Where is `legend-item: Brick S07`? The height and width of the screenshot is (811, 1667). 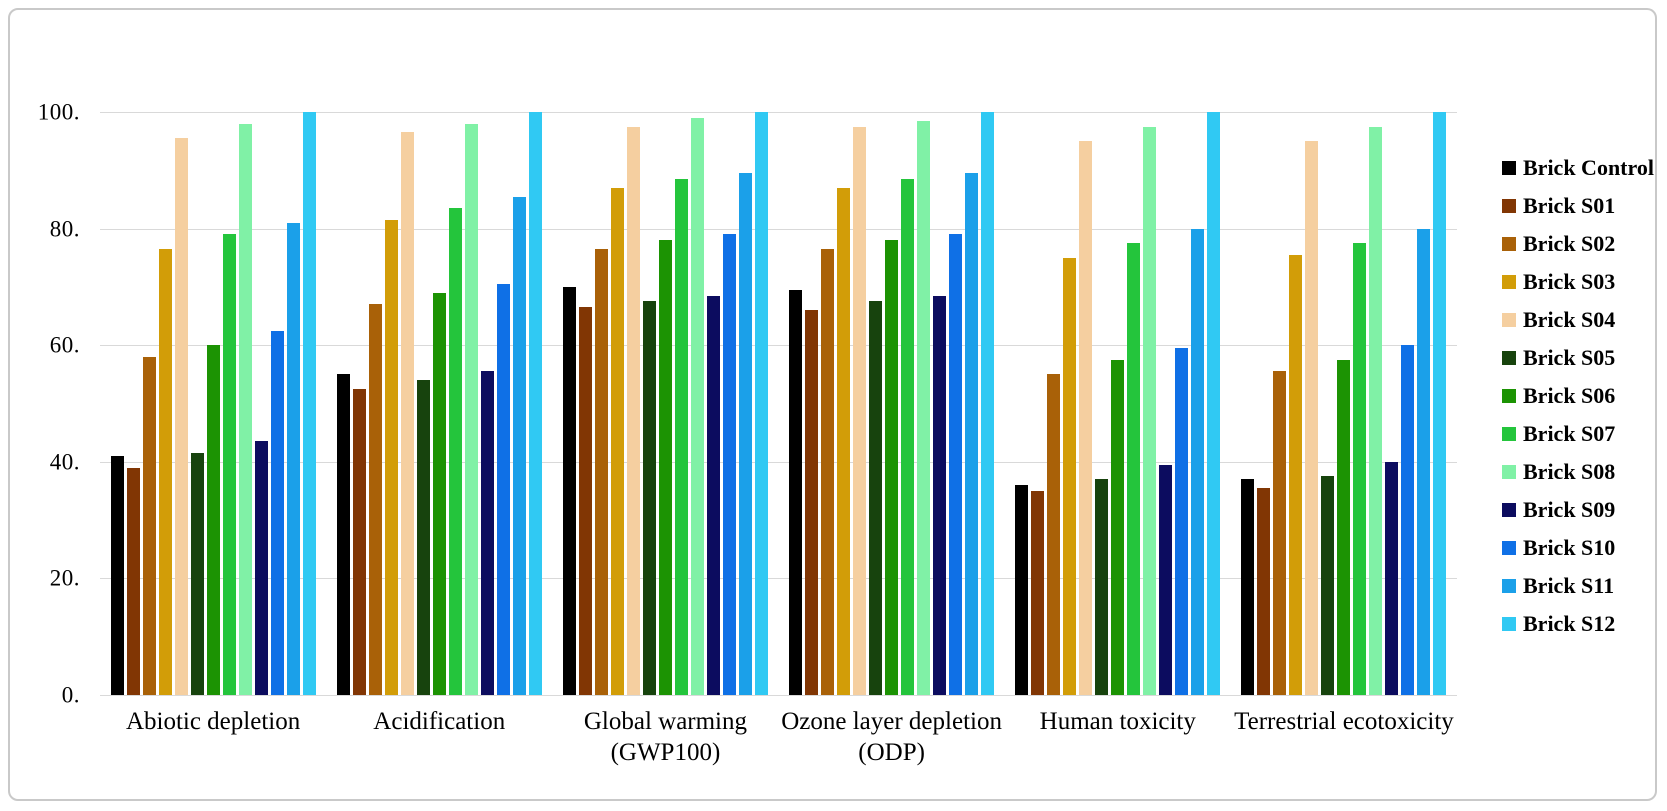
legend-item: Brick S07 is located at coordinates (1578, 433).